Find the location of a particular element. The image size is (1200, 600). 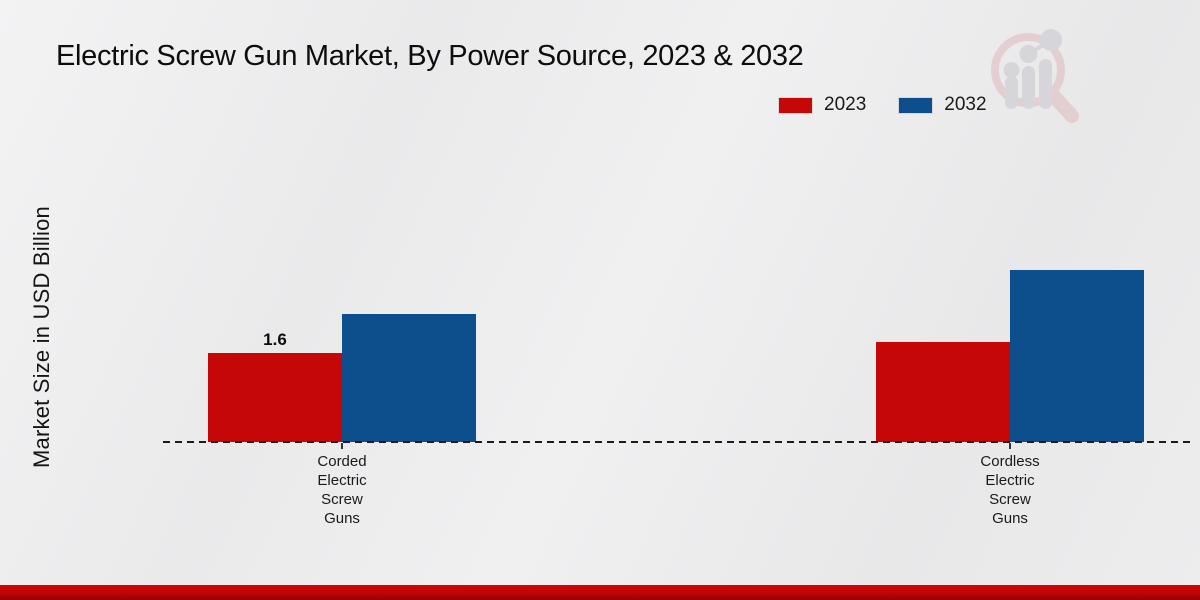

category-label: Cordless Electric Screw Guns is located at coordinates (1010, 490).